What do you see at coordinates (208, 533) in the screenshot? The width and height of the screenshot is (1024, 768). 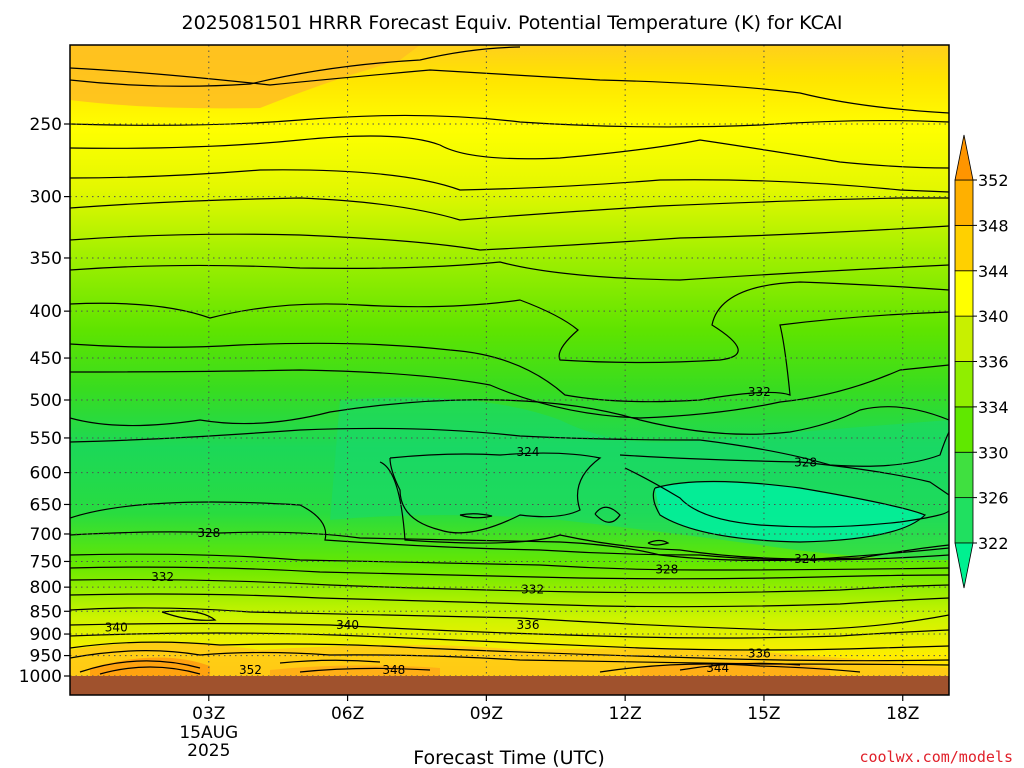 I see `contour-label-9: 328` at bounding box center [208, 533].